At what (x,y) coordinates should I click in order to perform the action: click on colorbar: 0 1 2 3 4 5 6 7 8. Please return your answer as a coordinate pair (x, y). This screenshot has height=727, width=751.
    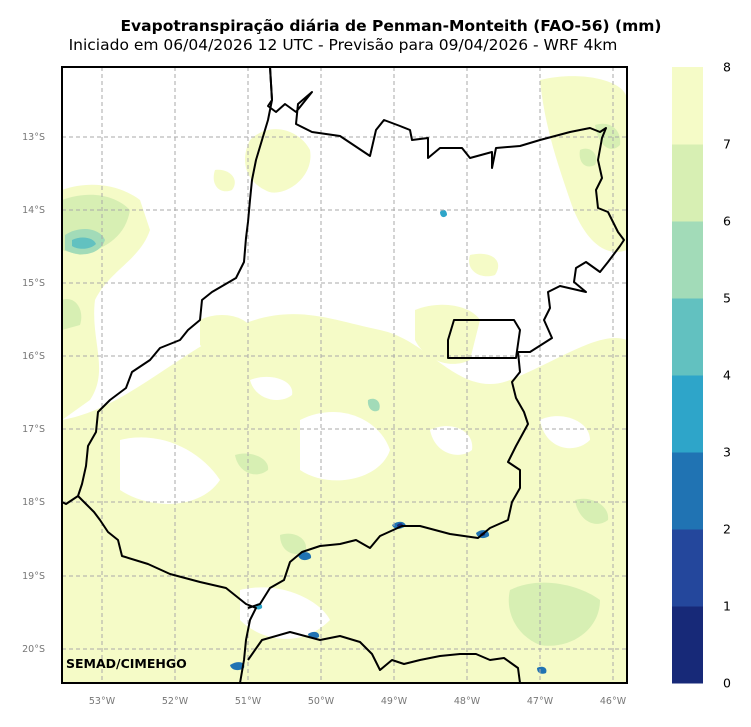
    Looking at the image, I should click on (701, 375).